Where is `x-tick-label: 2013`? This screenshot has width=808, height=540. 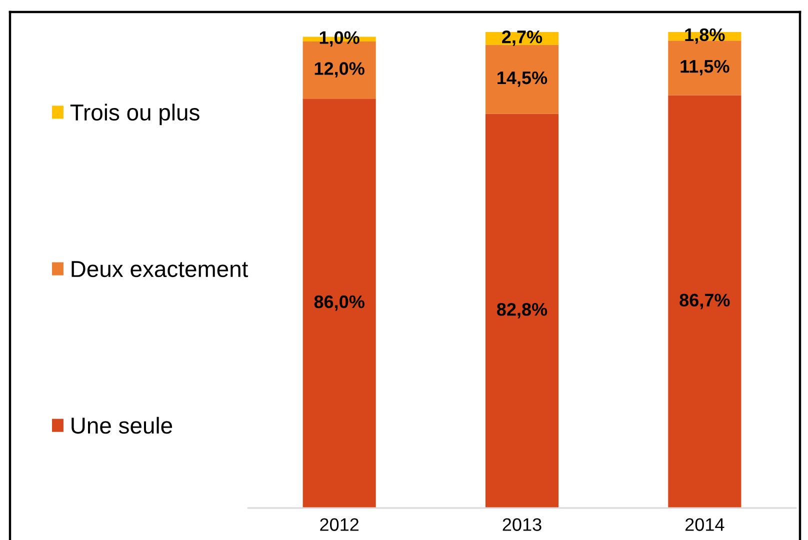 x-tick-label: 2013 is located at coordinates (522, 524).